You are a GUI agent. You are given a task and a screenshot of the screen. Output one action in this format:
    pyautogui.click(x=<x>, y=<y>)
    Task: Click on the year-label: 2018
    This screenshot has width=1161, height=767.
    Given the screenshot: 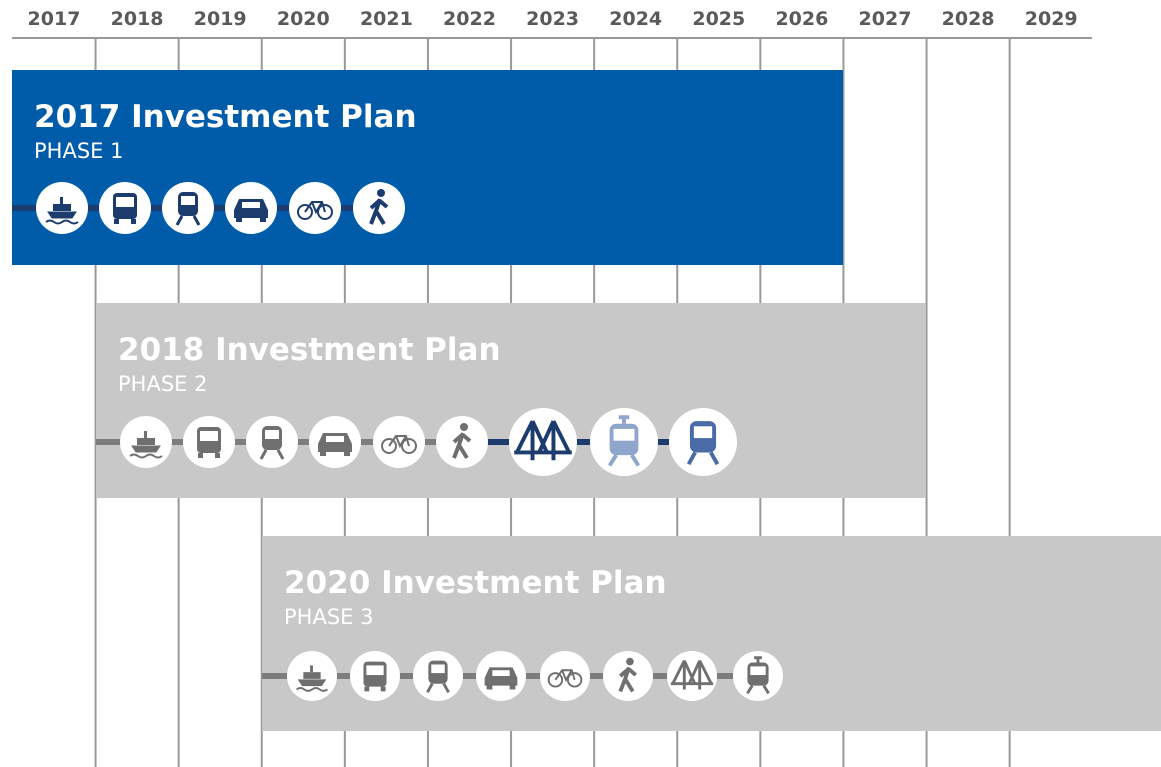 What is the action you would take?
    pyautogui.click(x=137, y=19)
    